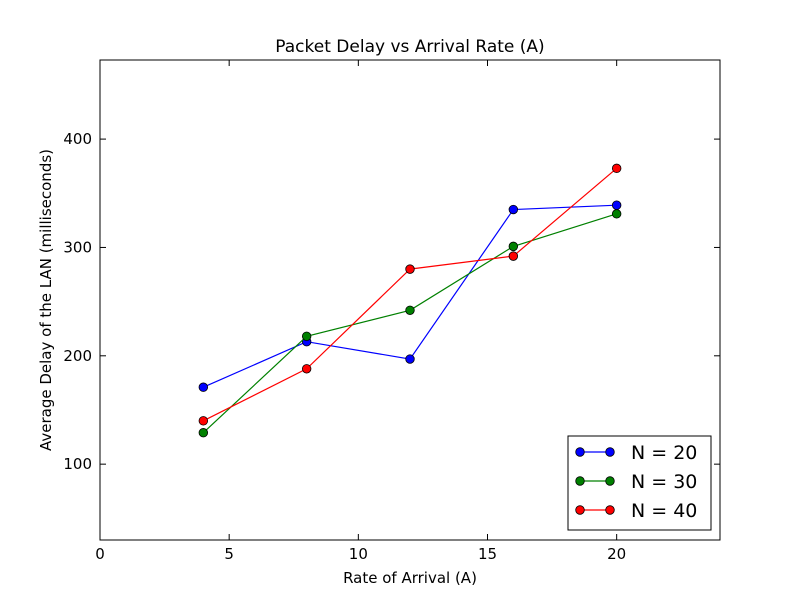  I want to click on x-tick-label: 15, so click(487, 554).